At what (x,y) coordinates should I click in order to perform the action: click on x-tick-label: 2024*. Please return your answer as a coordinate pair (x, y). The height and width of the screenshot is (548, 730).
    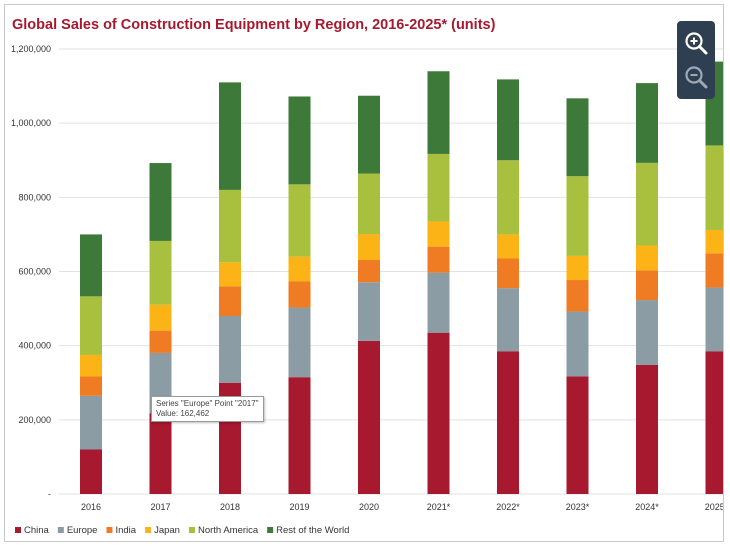
    Looking at the image, I should click on (647, 507).